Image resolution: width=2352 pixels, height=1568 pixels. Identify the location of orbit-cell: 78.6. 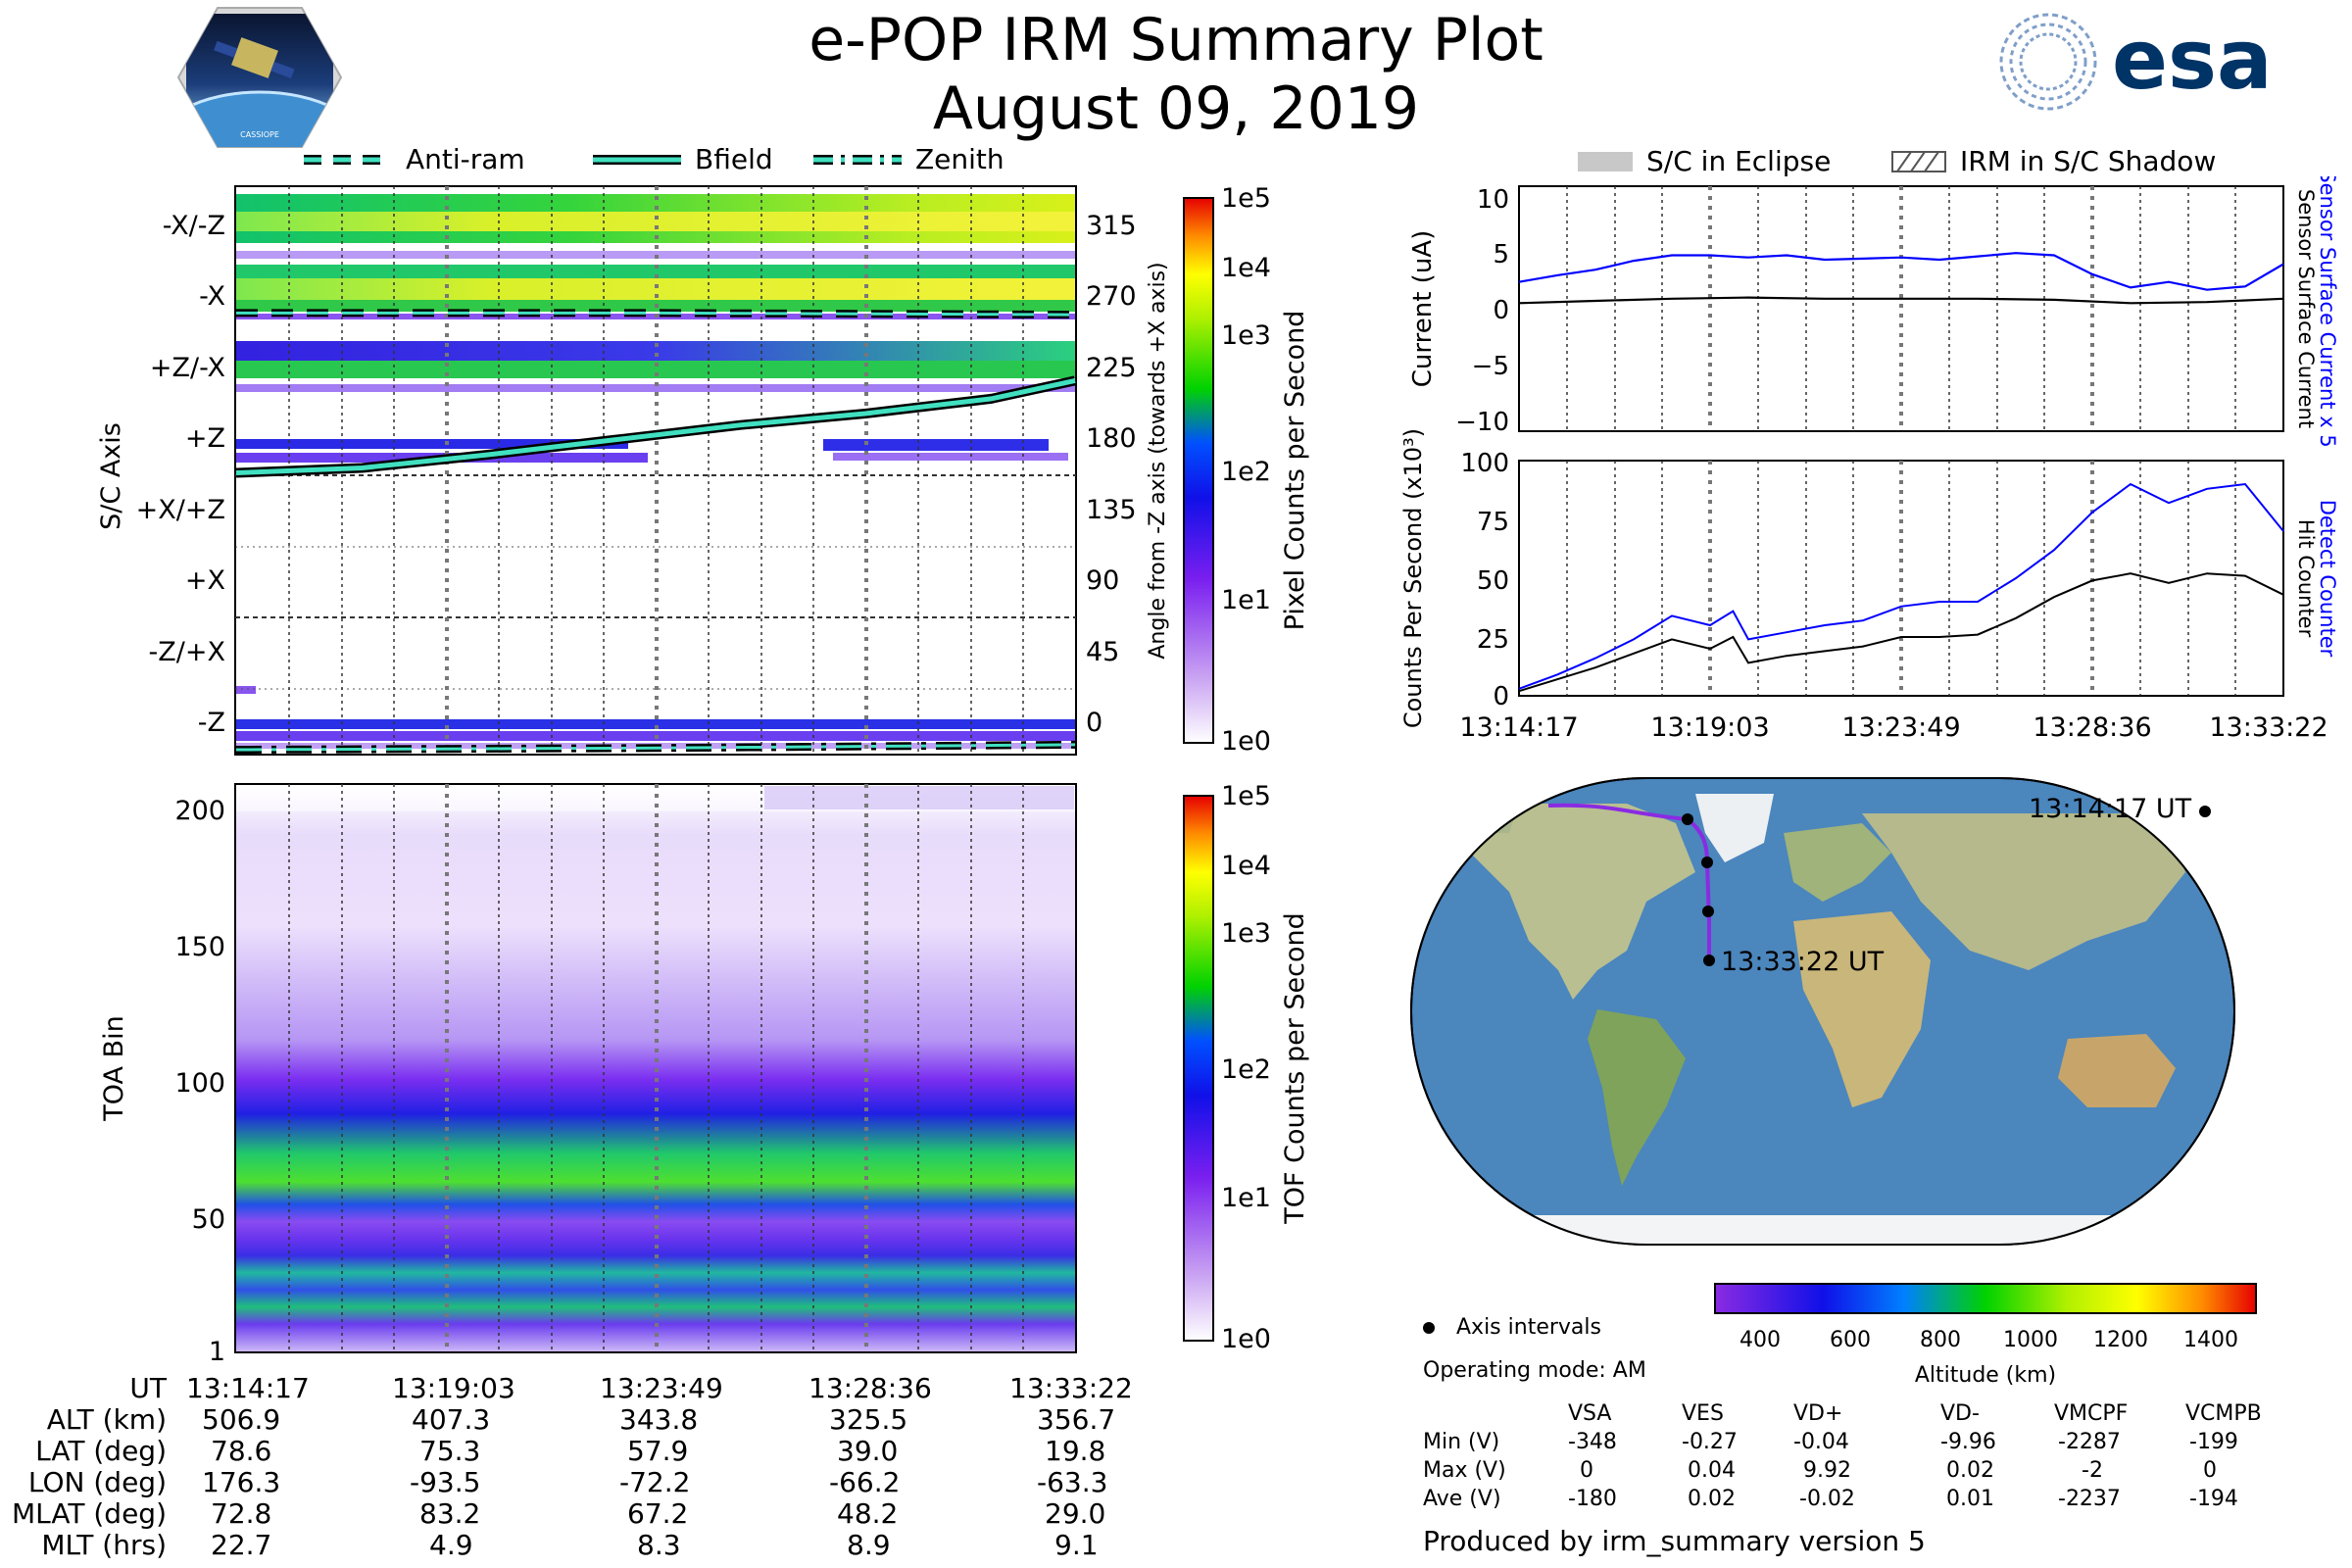
(241, 1451).